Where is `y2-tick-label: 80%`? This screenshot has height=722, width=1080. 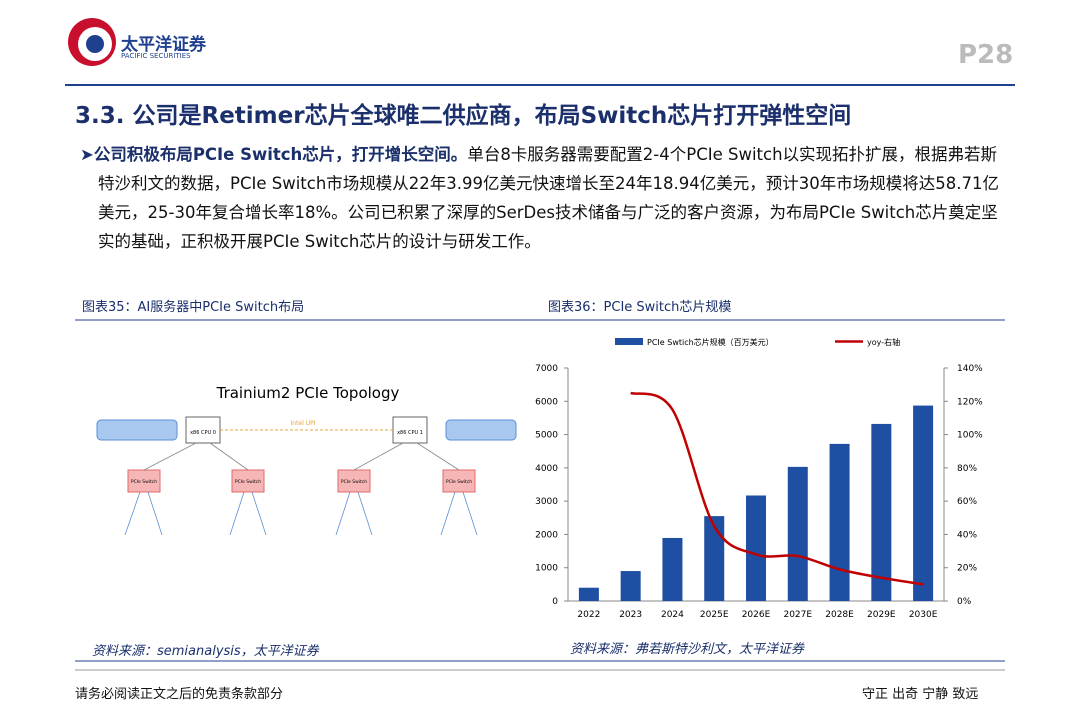
y2-tick-label: 80% is located at coordinates (967, 469).